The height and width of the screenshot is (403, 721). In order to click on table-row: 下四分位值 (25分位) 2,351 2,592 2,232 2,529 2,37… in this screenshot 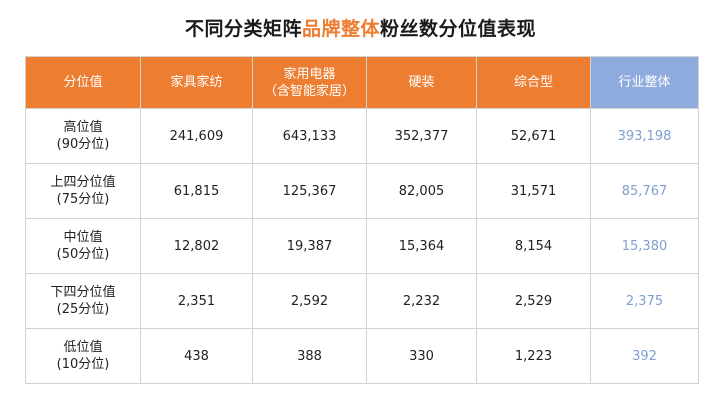, I will do `click(362, 301)`.